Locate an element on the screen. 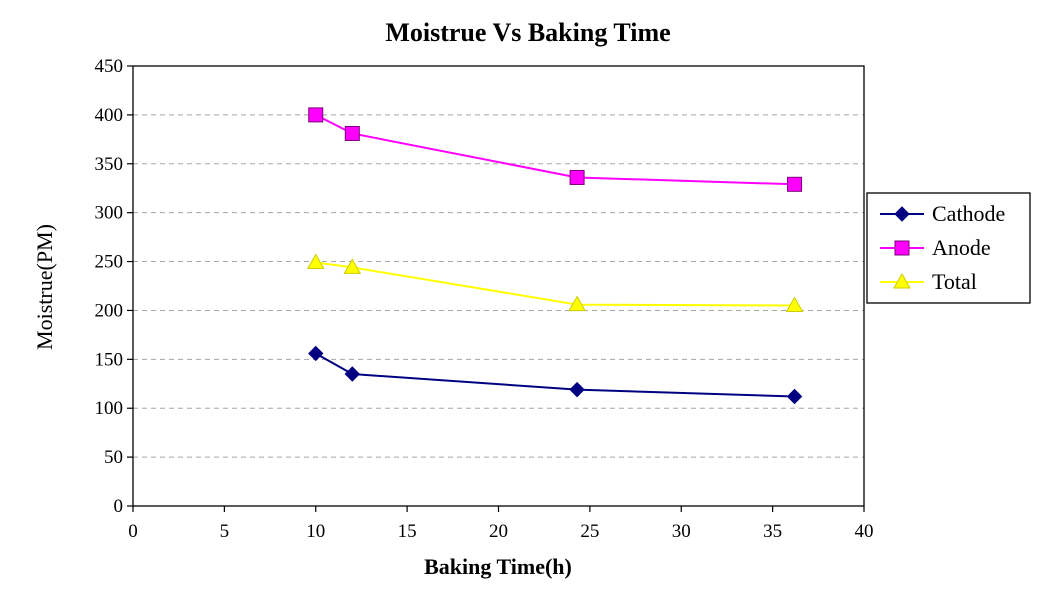  y-tick-label: 150 is located at coordinates (109, 359).